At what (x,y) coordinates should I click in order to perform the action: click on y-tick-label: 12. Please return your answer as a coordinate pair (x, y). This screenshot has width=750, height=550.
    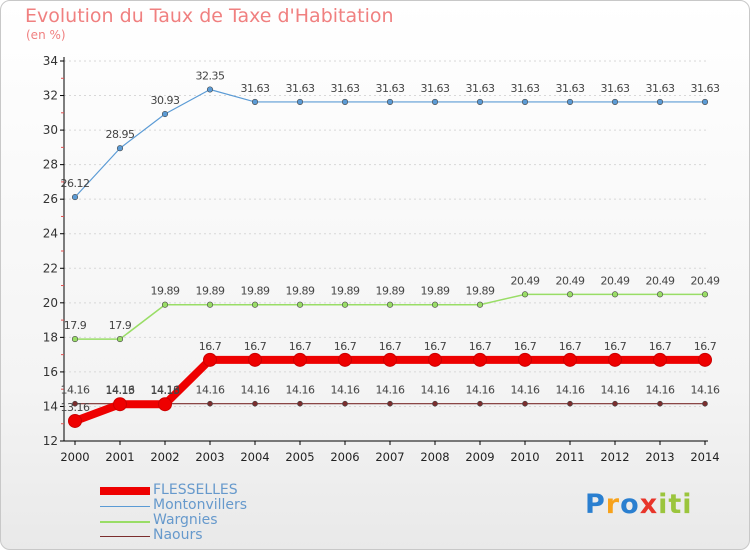
    Looking at the image, I should click on (50, 441).